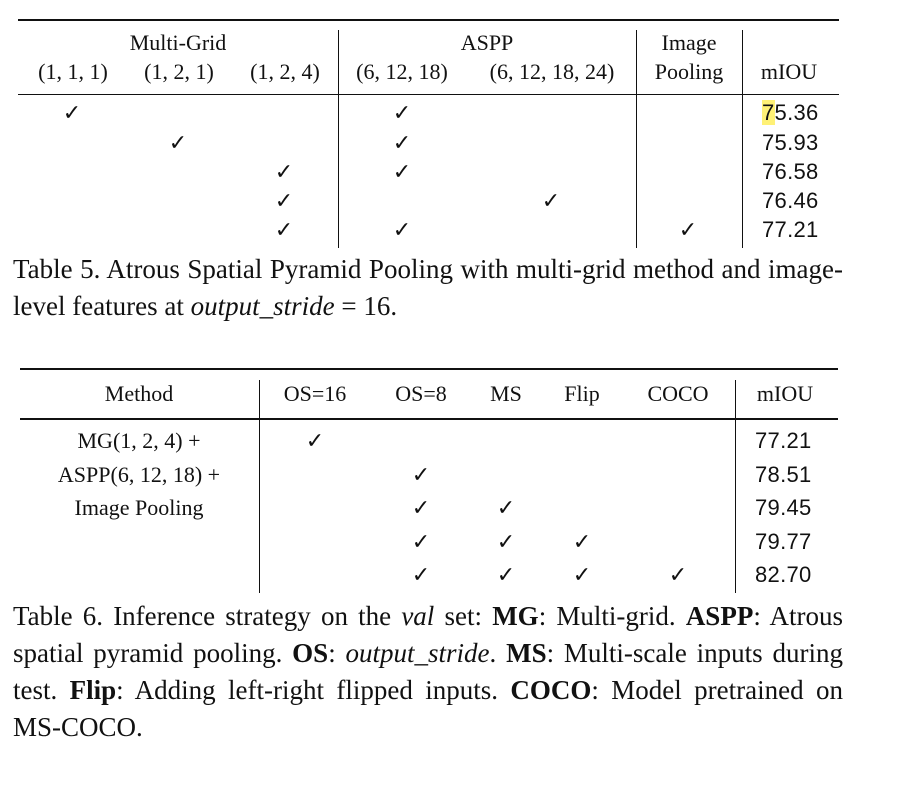  Describe the element at coordinates (790, 229) in the screenshot. I see `table5-miou: 77.21` at that location.